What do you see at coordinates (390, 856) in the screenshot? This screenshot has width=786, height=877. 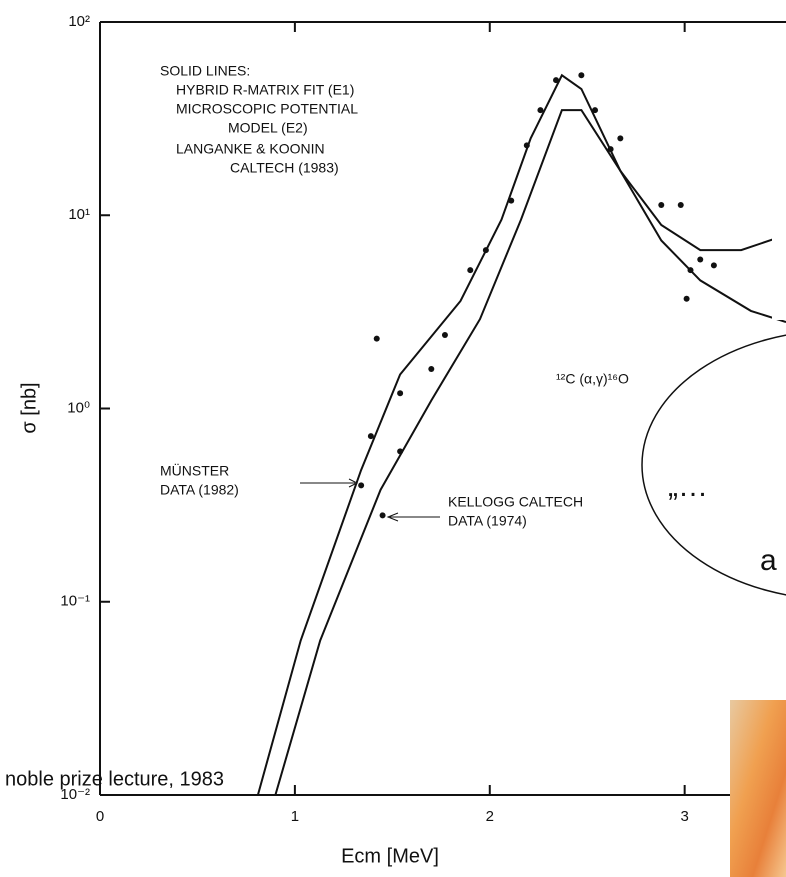 I see `x-axis-label: Ecm [MeV]` at bounding box center [390, 856].